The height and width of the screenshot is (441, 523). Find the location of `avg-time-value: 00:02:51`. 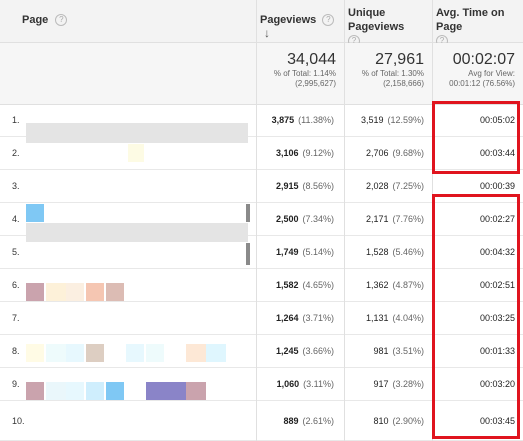

avg-time-value: 00:02:51 is located at coordinates (497, 285).